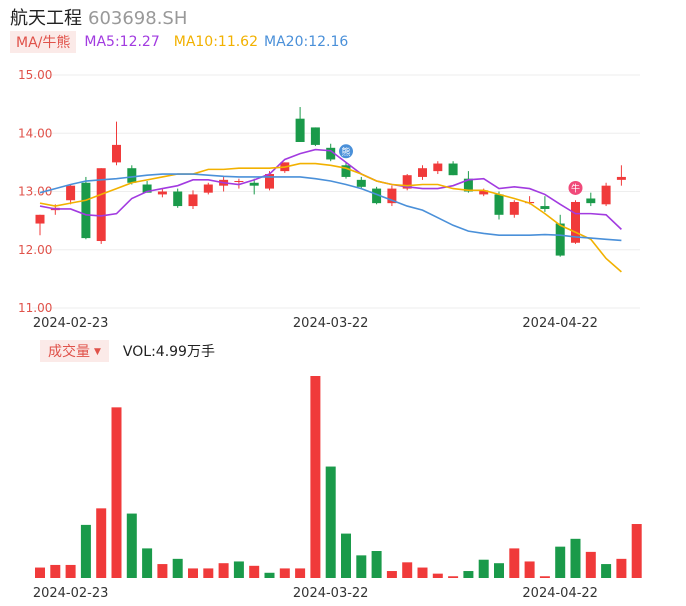  What do you see at coordinates (35, 308) in the screenshot?
I see `y-tick-label: 11.00` at bounding box center [35, 308].